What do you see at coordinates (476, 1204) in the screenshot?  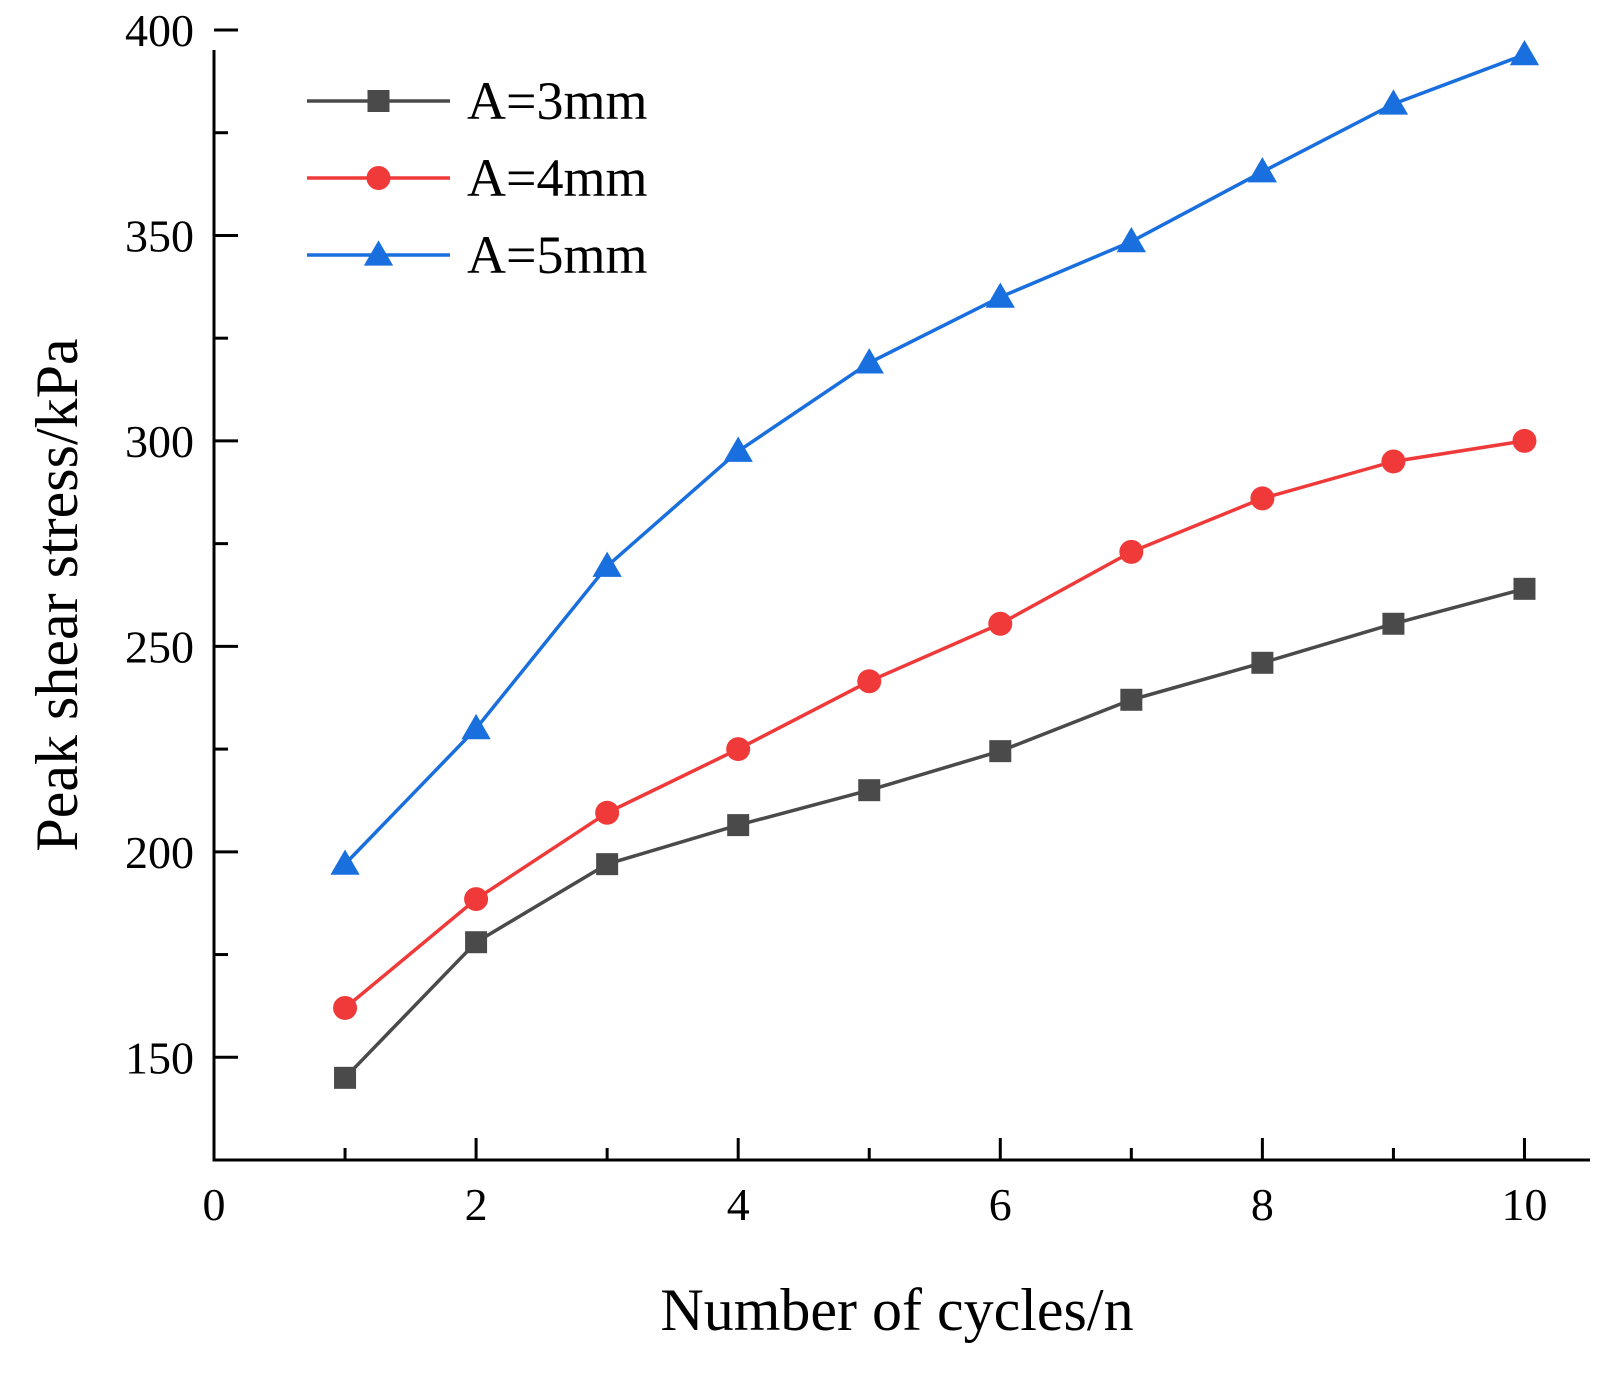 I see `x-tick-label: 2` at bounding box center [476, 1204].